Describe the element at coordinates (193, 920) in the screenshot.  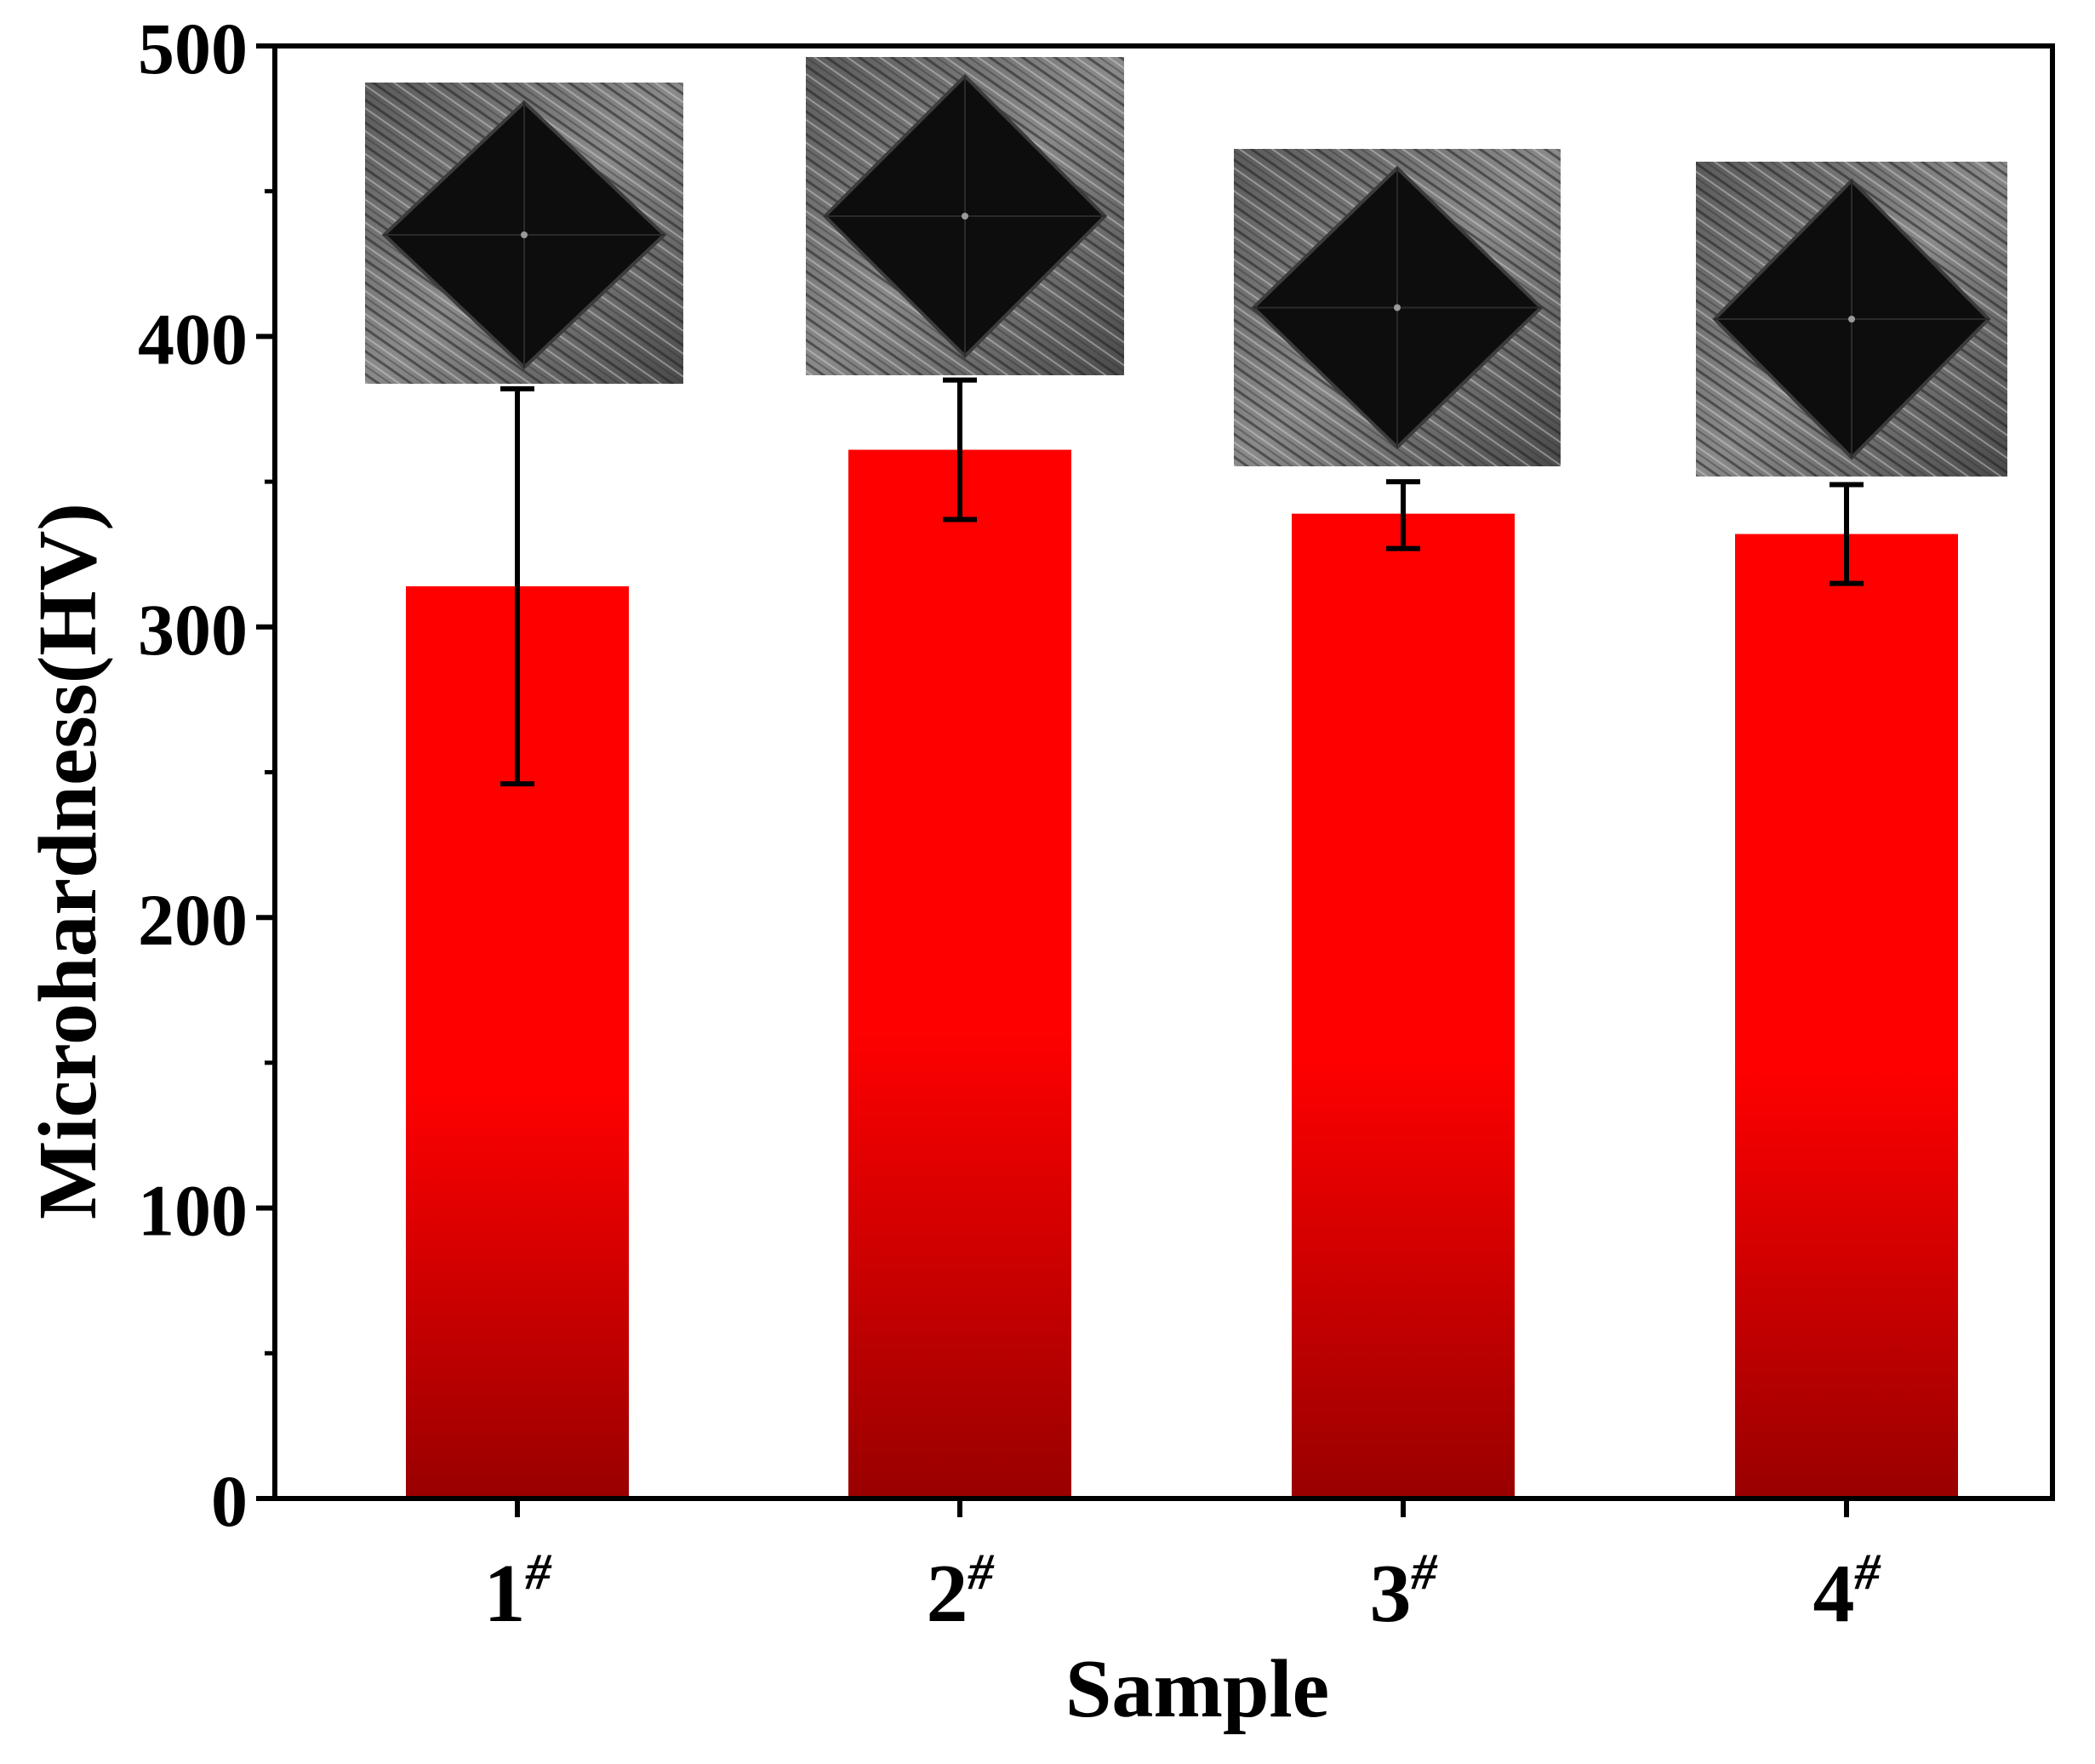
I see `y-tick-label: 200` at that location.